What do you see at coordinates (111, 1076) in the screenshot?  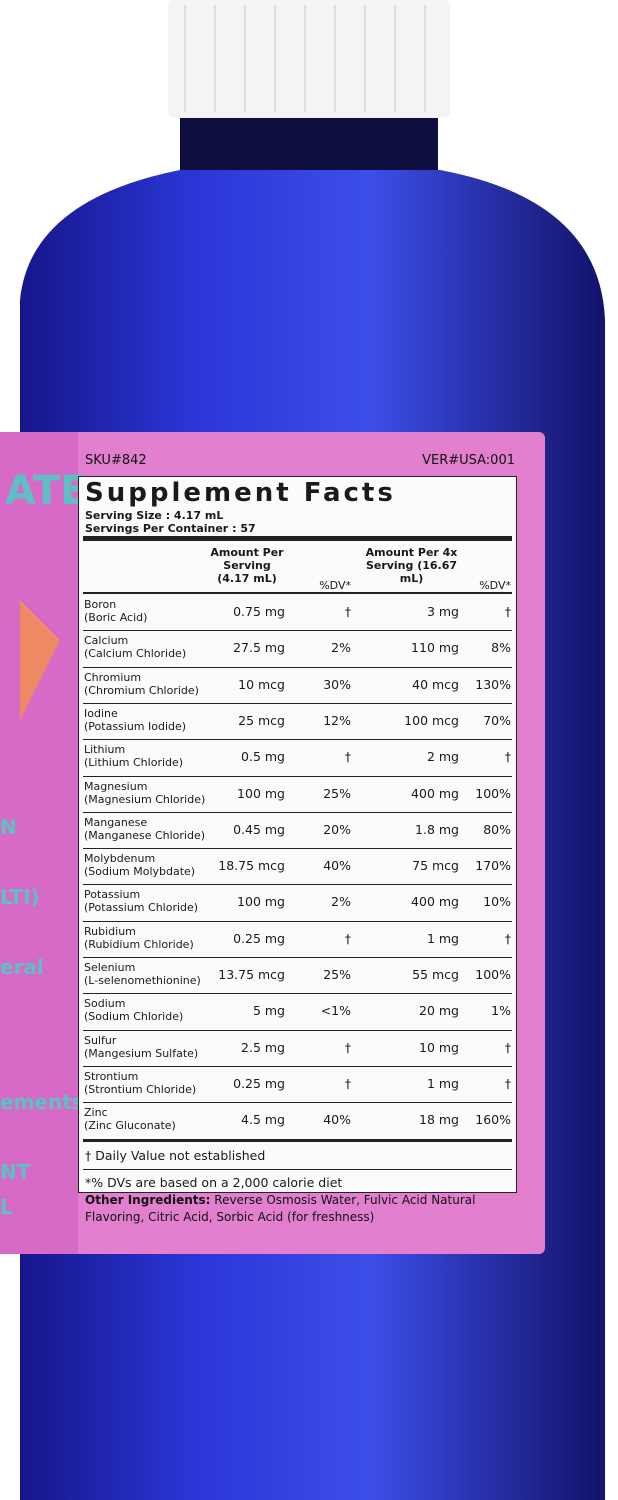 I see `nutrient: Strontium` at bounding box center [111, 1076].